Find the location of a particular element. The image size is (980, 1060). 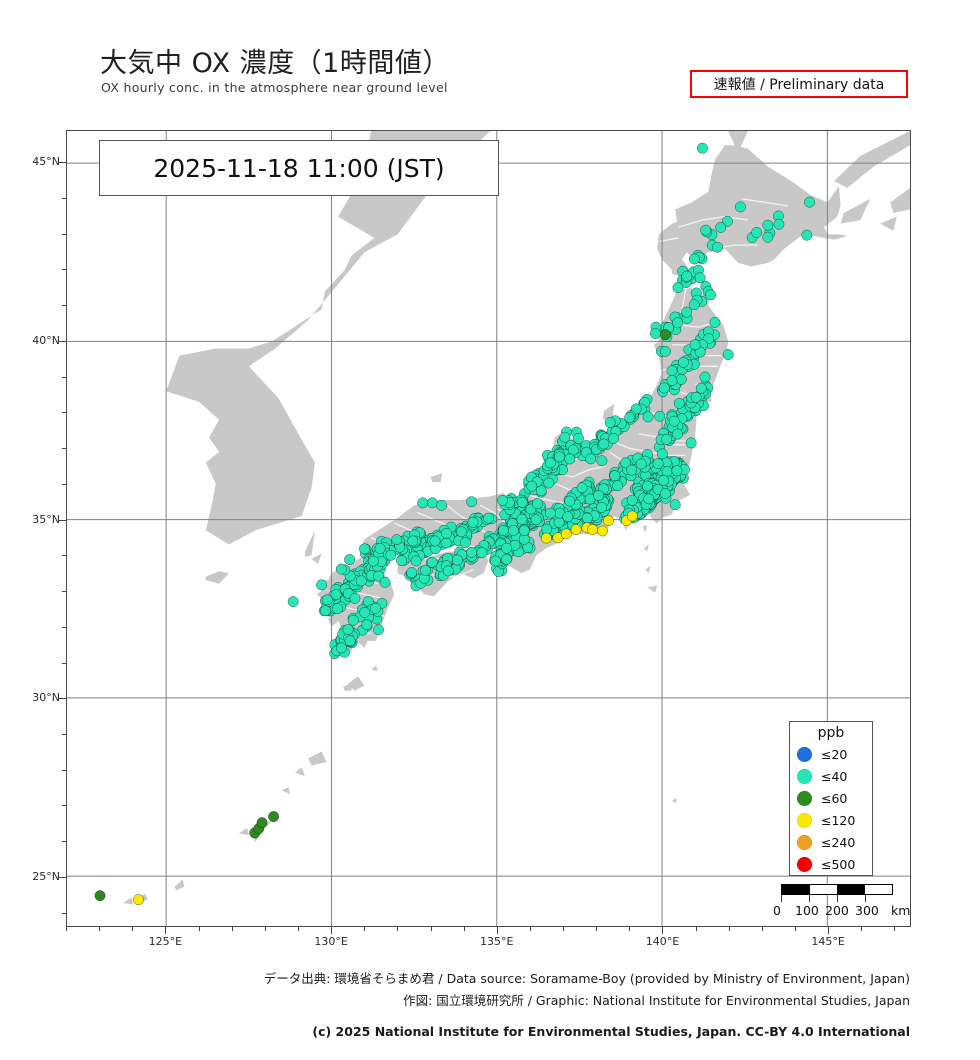

legend-entry: ≤120 is located at coordinates (831, 820).